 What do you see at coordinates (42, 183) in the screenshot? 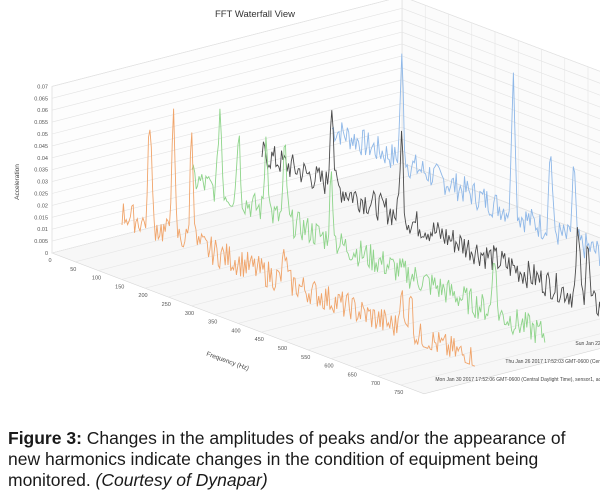
I see `y-tick-label: 0.03` at bounding box center [42, 183].